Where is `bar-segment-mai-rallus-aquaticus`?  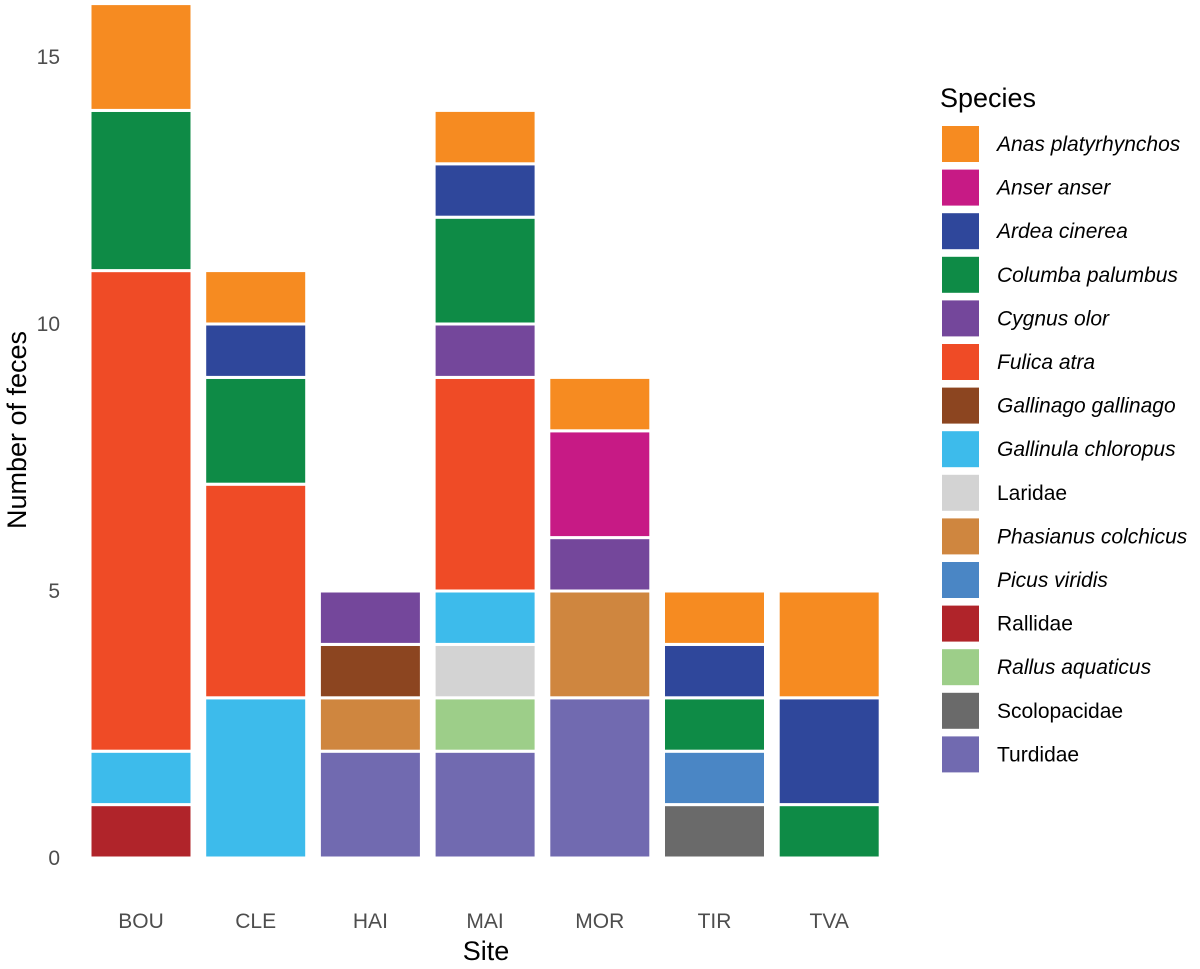 bar-segment-mai-rallus-aquaticus is located at coordinates (485, 724).